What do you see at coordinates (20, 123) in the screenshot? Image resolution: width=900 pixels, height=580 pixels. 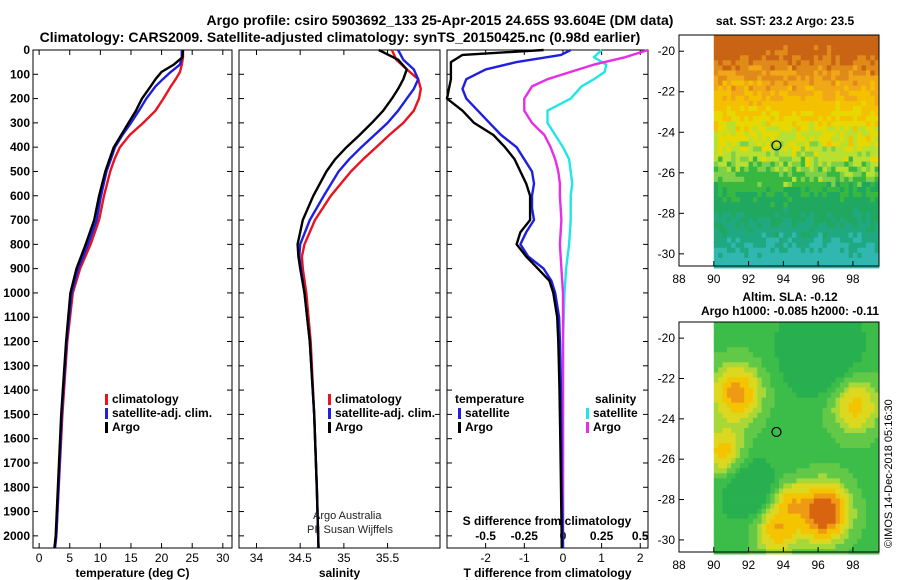 I see `temperature-ytick-label: 300` at bounding box center [20, 123].